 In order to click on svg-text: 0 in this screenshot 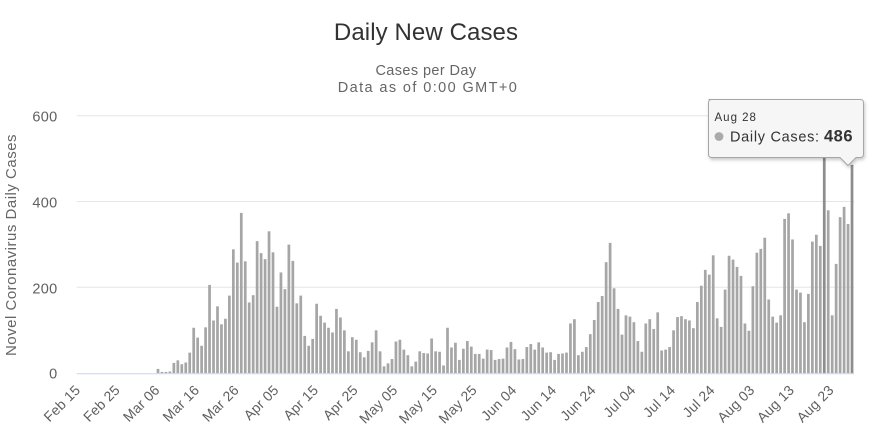, I will do `click(53, 374)`.